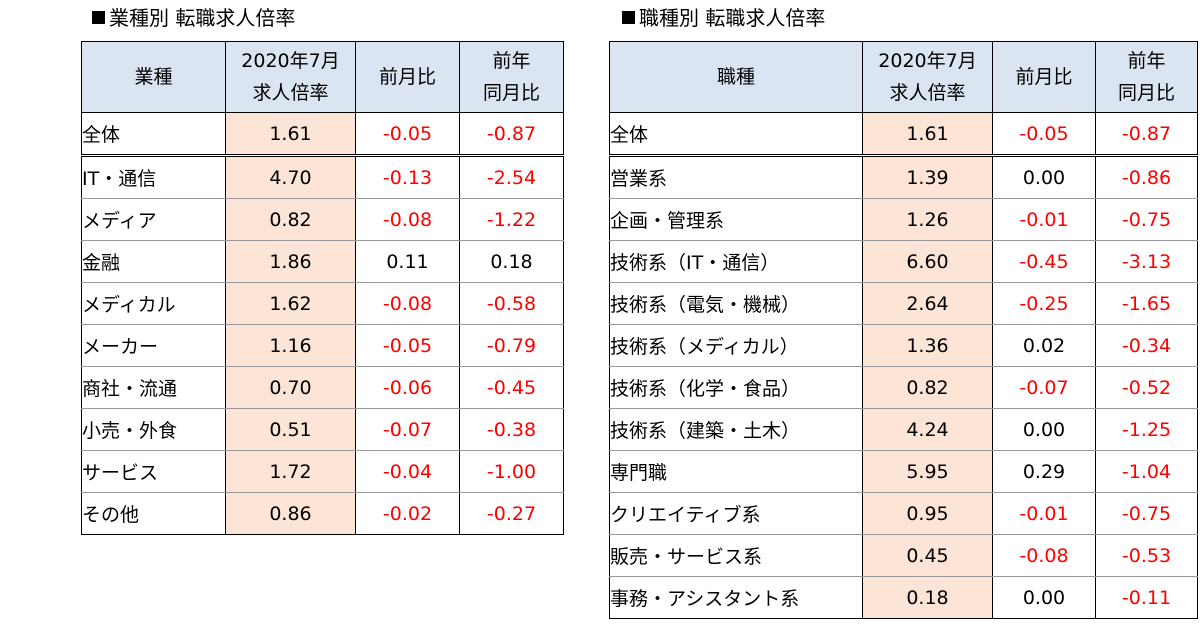  Describe the element at coordinates (736, 261) in the screenshot. I see `row-name: 技術系（IT・通信）` at that location.